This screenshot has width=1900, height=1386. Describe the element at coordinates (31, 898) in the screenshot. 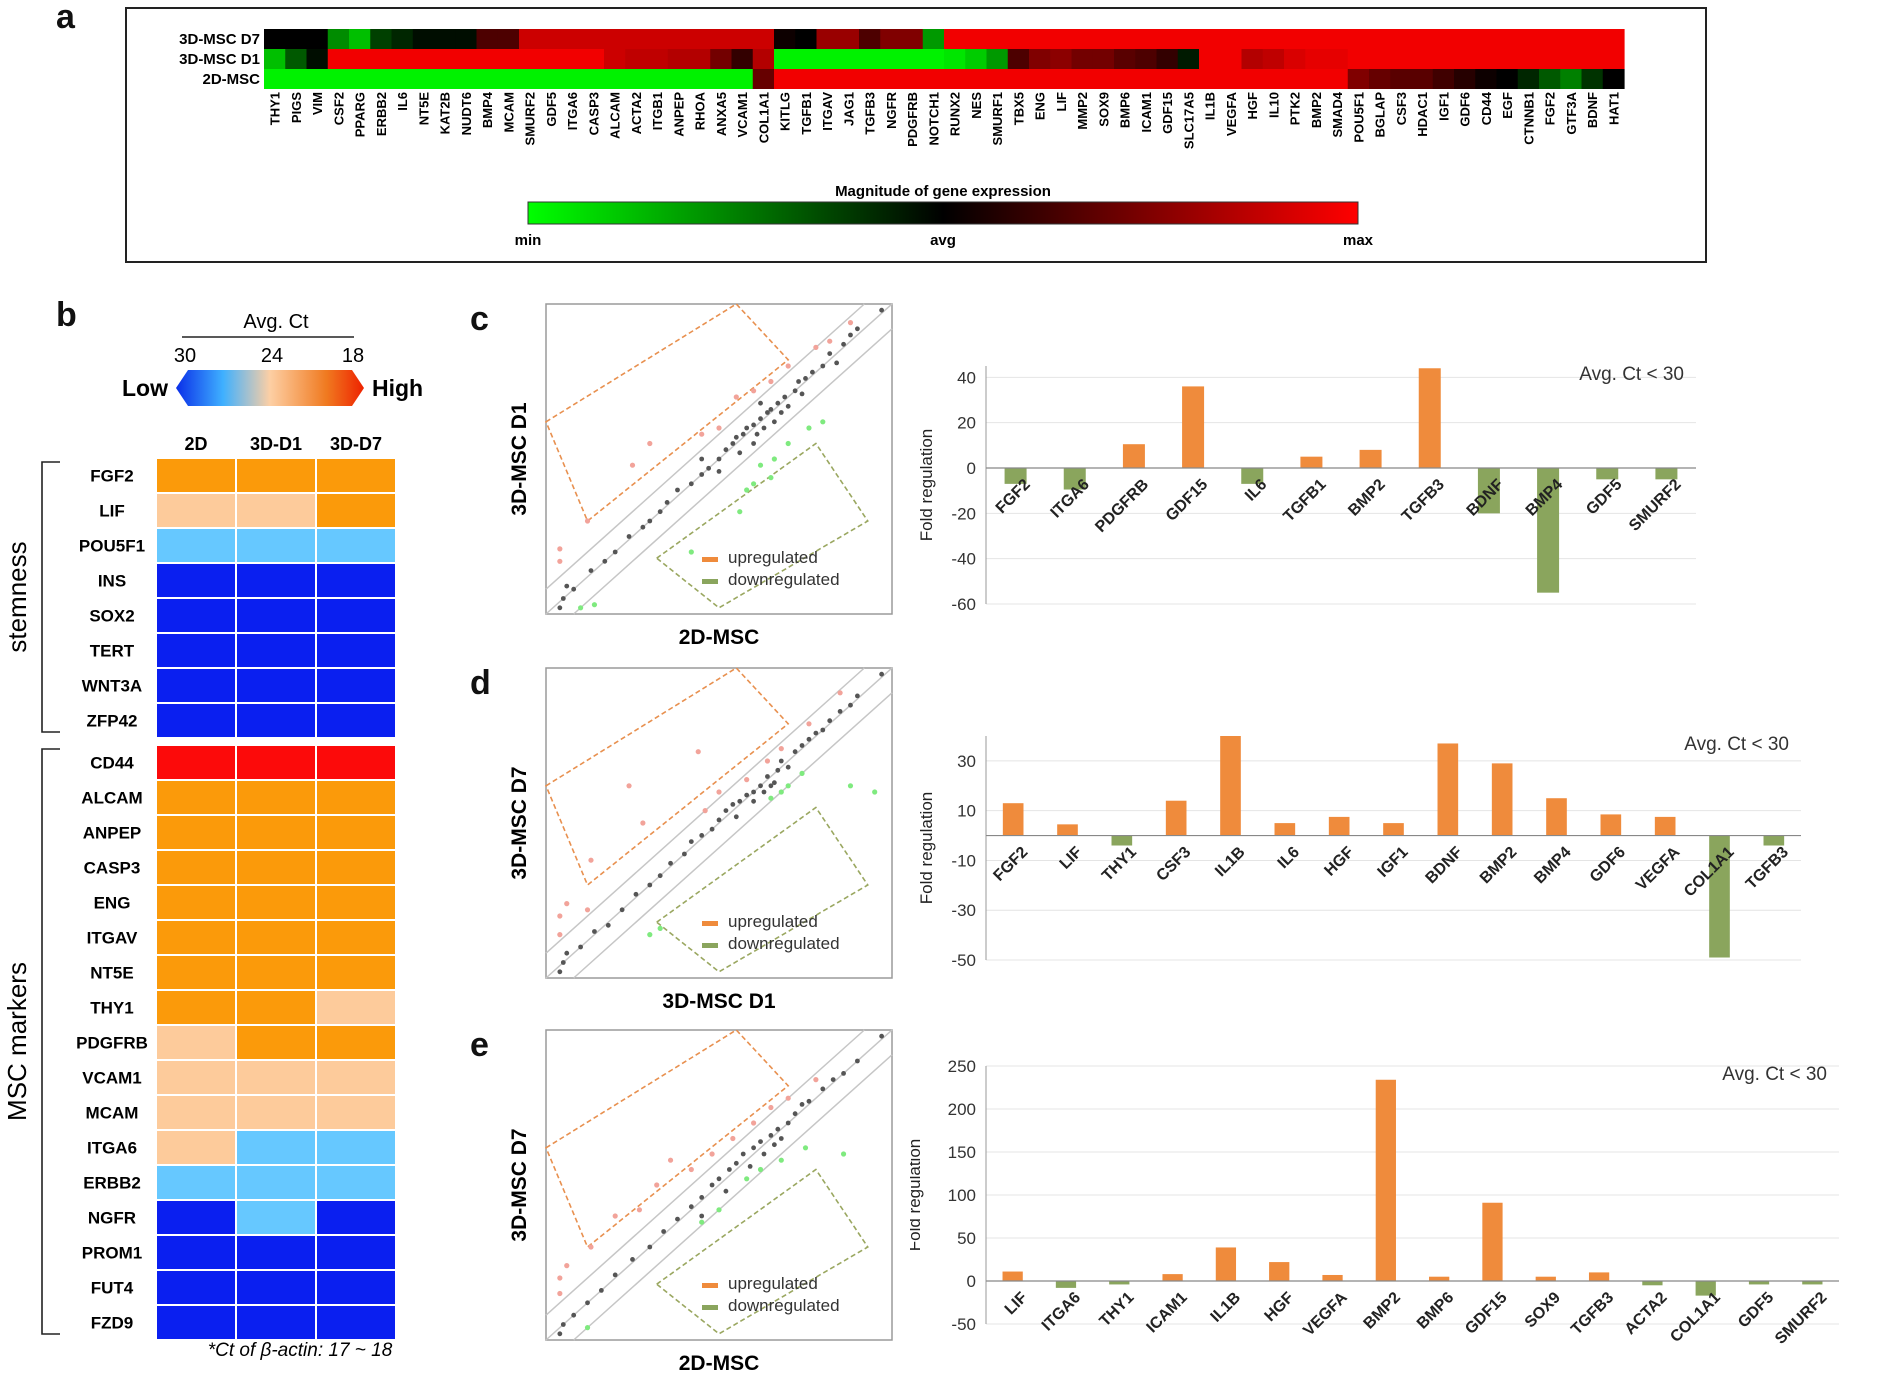

I see `panel-b-groups: stemness MSC markers` at that location.